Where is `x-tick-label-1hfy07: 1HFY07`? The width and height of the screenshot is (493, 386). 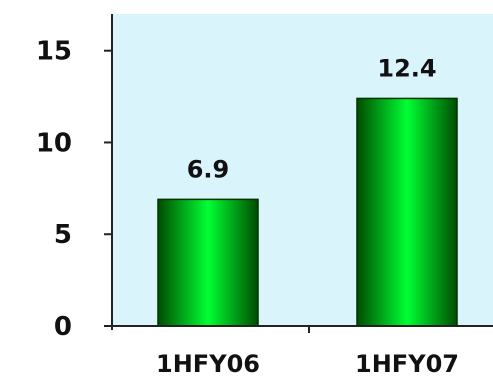 x-tick-label-1hfy07: 1HFY07 is located at coordinates (407, 364).